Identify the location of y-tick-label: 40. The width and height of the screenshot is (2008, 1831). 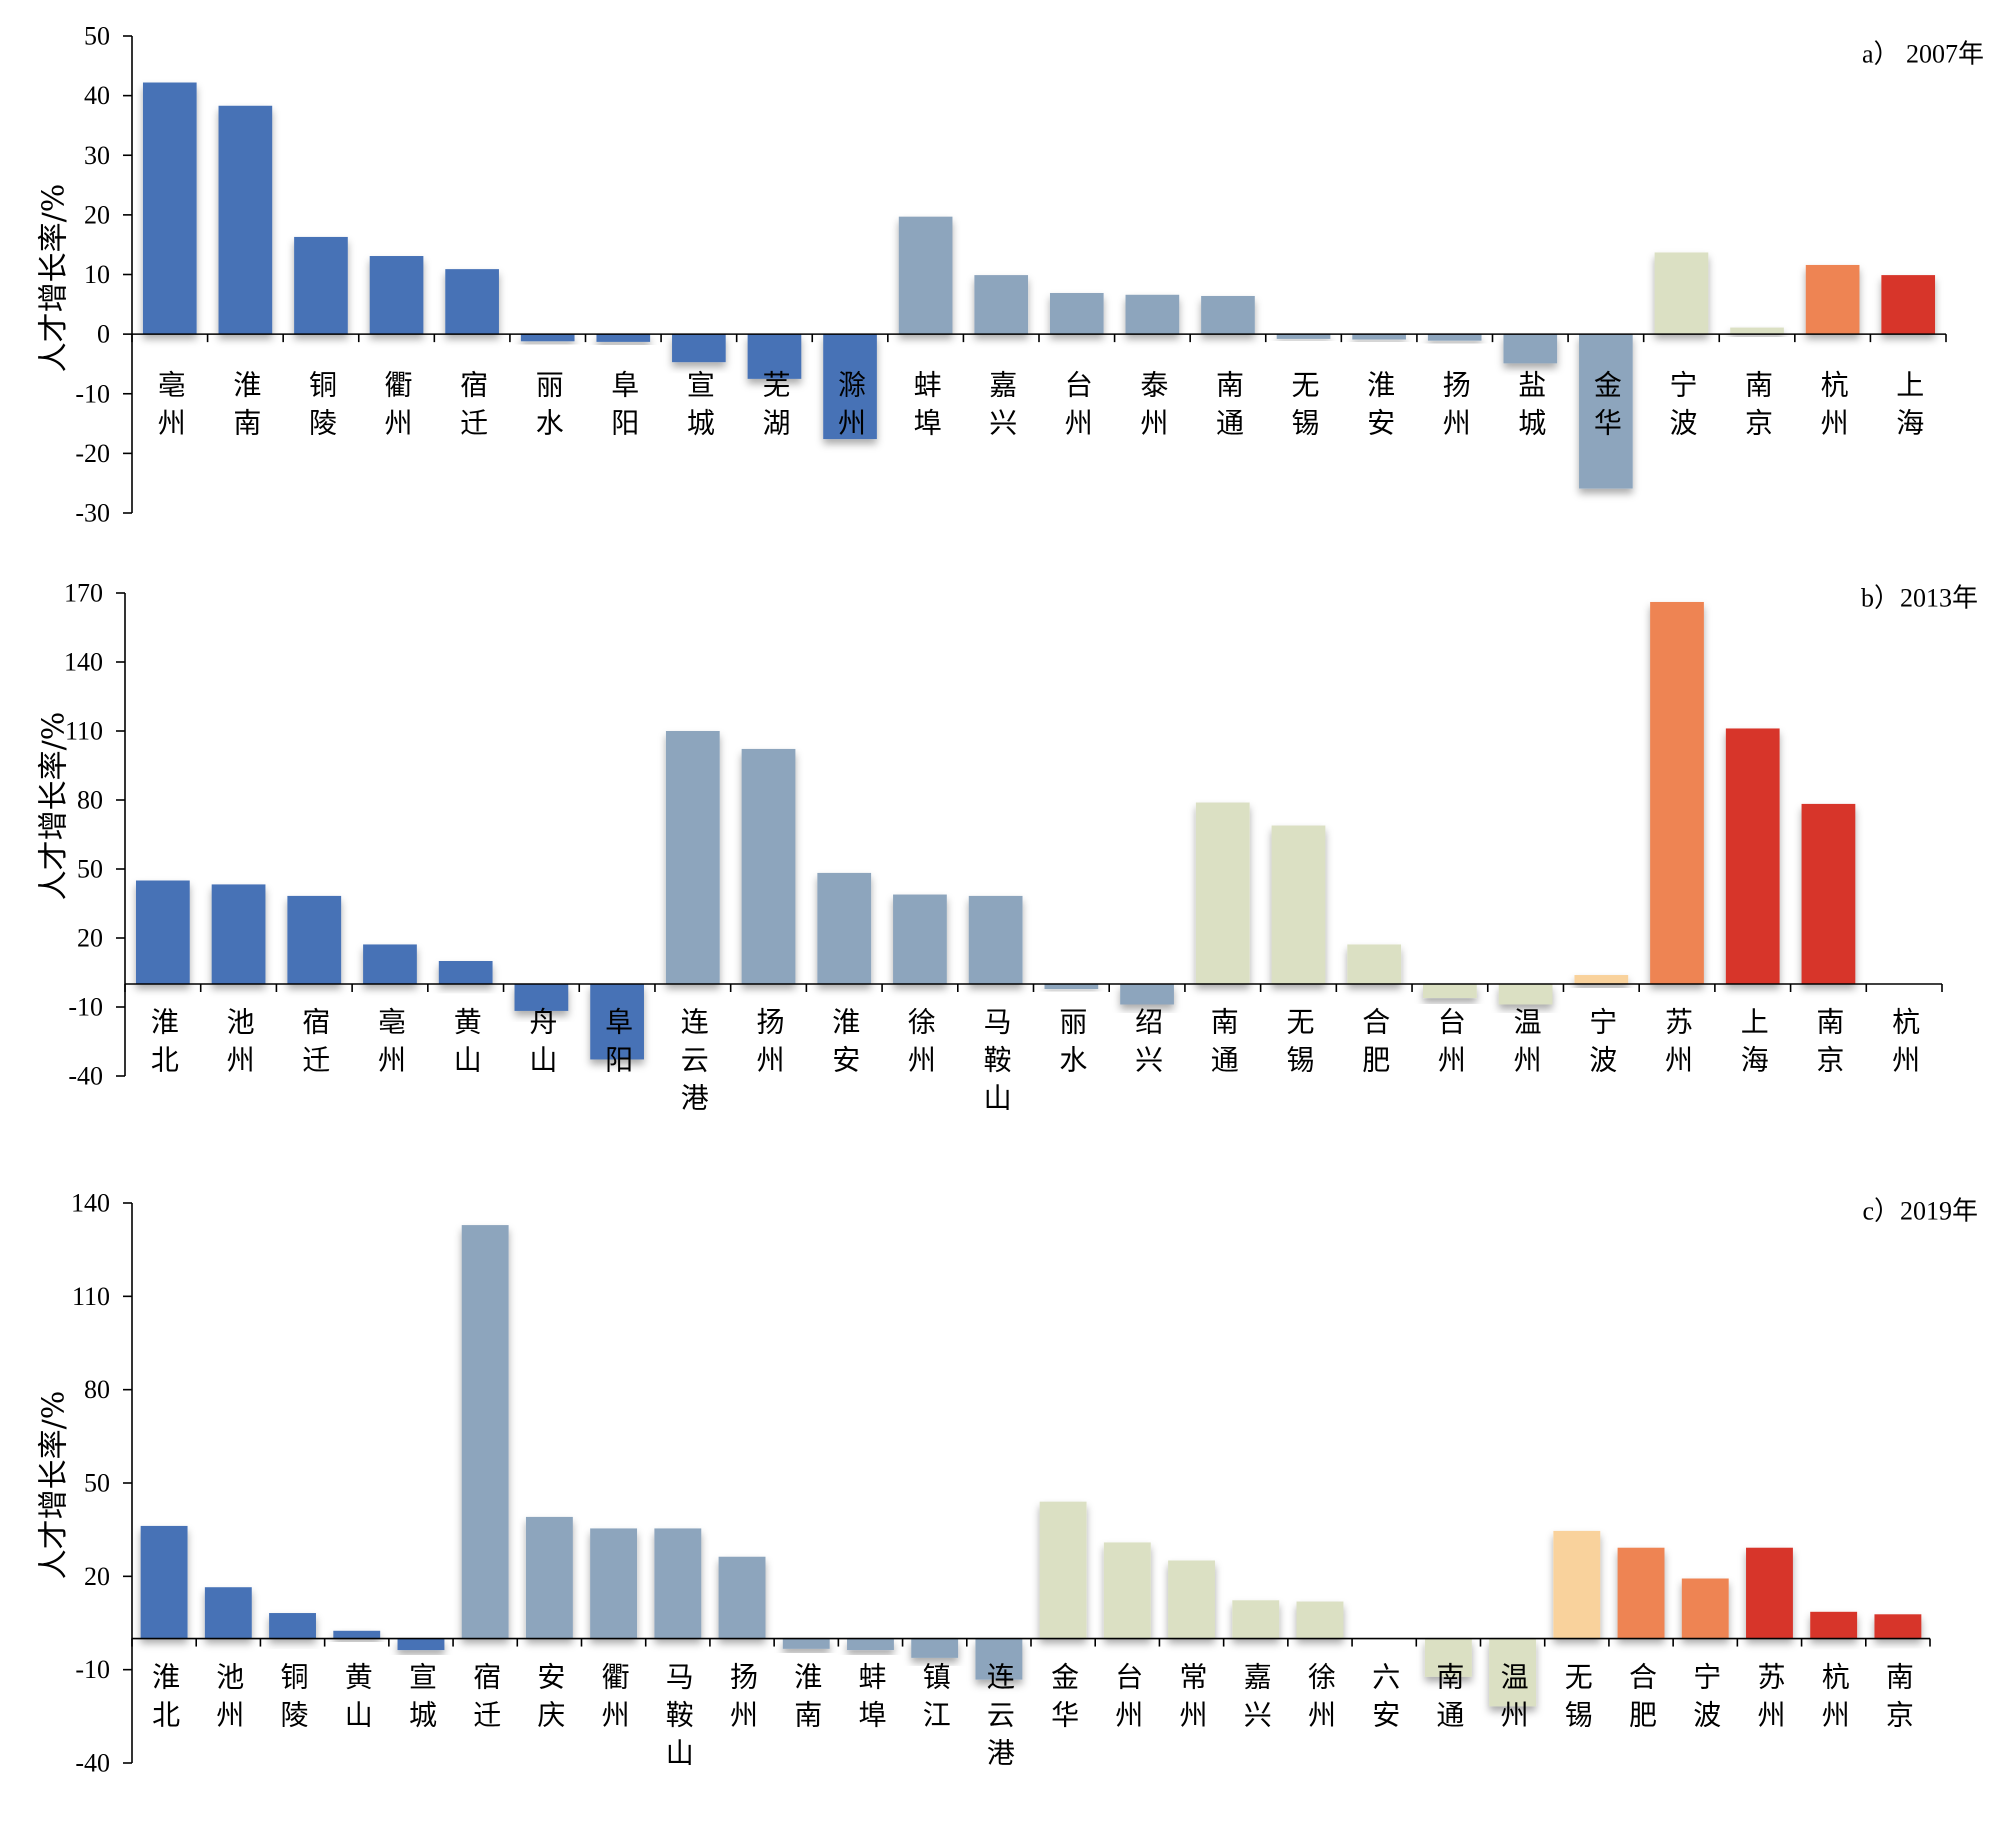
(97, 95).